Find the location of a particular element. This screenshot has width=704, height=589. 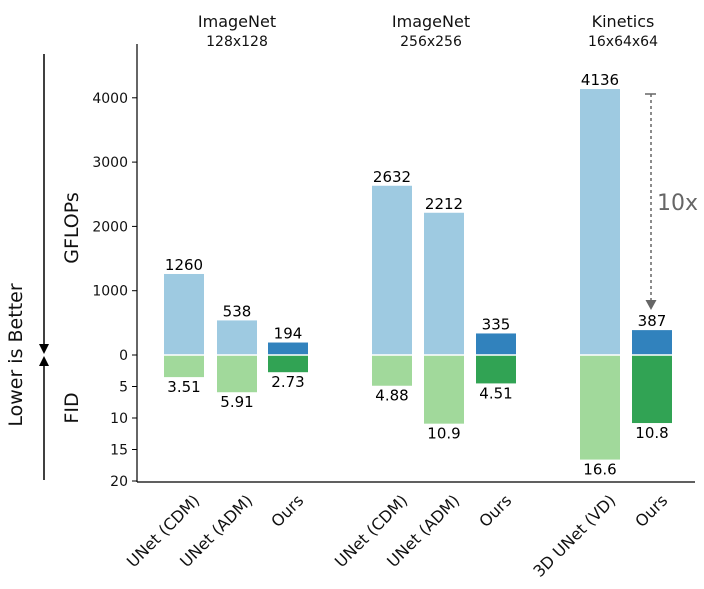

down-arrow-head is located at coordinates (44, 349).